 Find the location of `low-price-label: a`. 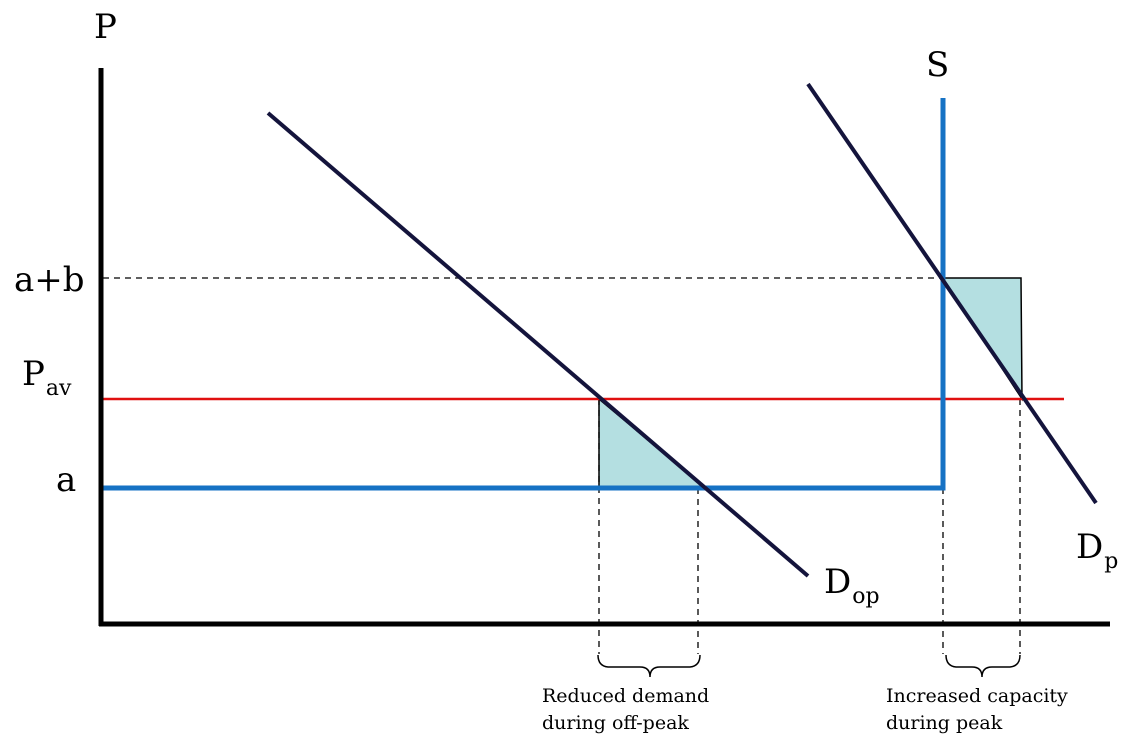

low-price-label: a is located at coordinates (66, 480).